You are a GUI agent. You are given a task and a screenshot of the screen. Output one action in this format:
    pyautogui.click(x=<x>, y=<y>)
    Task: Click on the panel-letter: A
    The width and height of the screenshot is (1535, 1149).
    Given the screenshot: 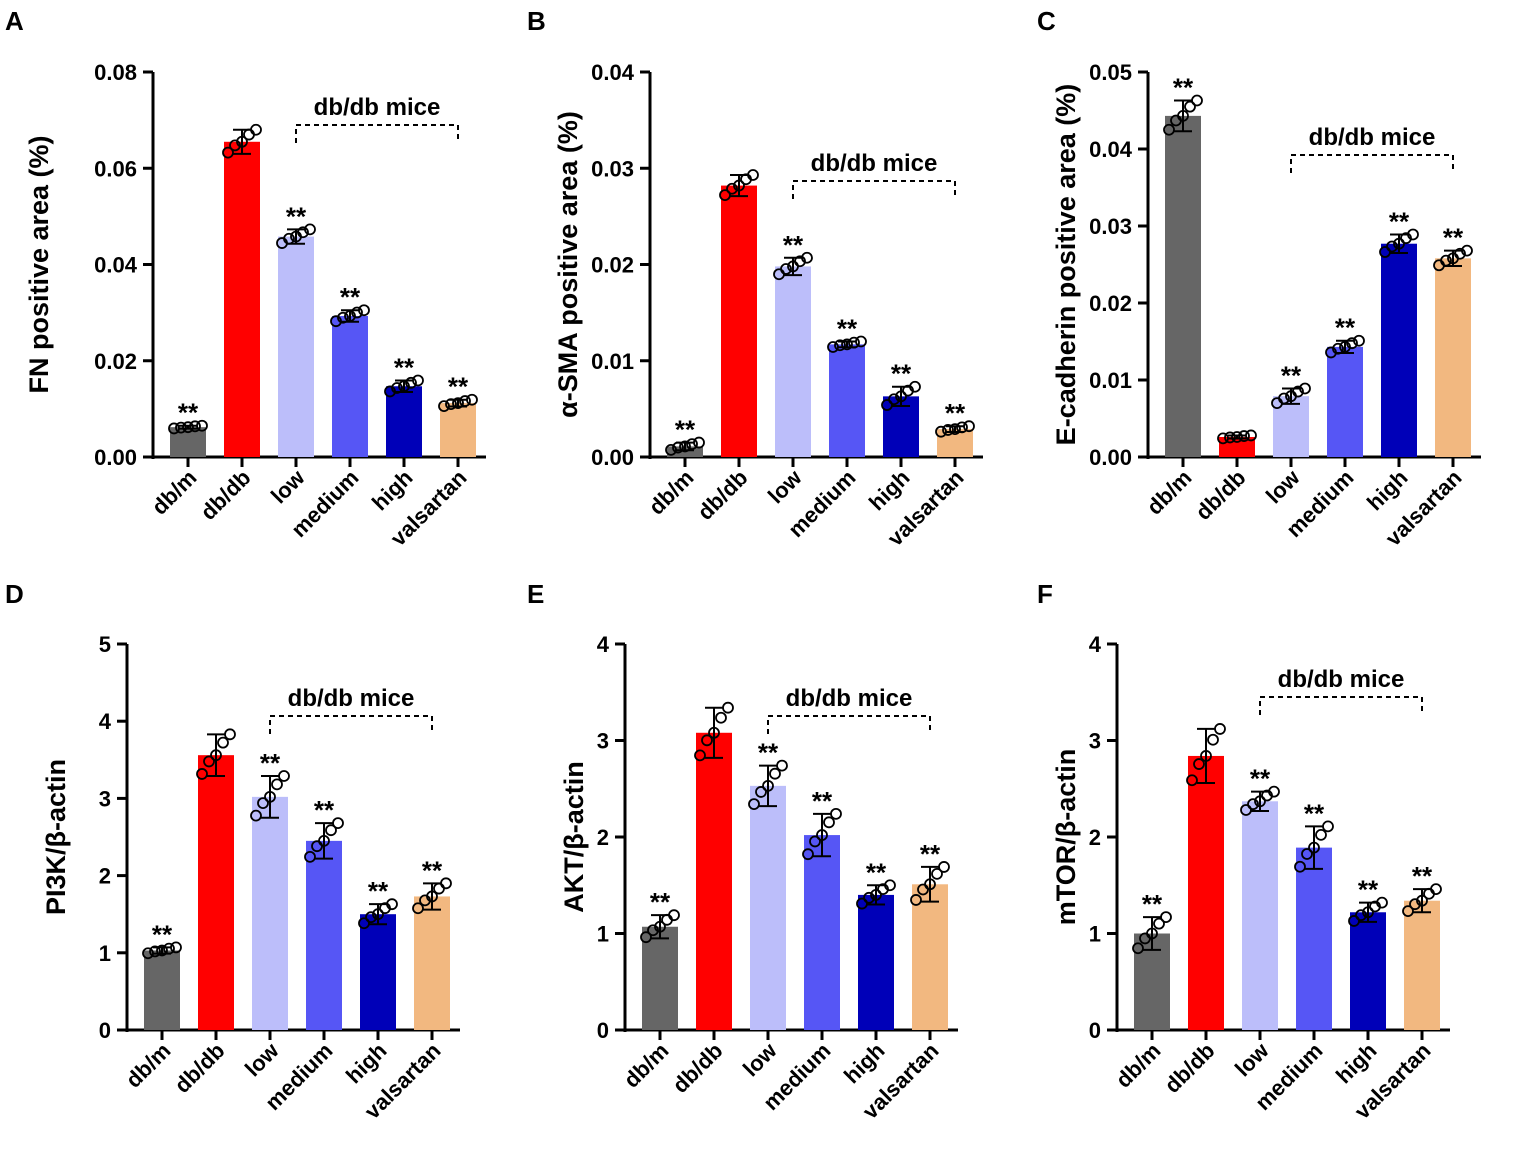 What is the action you would take?
    pyautogui.click(x=14, y=21)
    